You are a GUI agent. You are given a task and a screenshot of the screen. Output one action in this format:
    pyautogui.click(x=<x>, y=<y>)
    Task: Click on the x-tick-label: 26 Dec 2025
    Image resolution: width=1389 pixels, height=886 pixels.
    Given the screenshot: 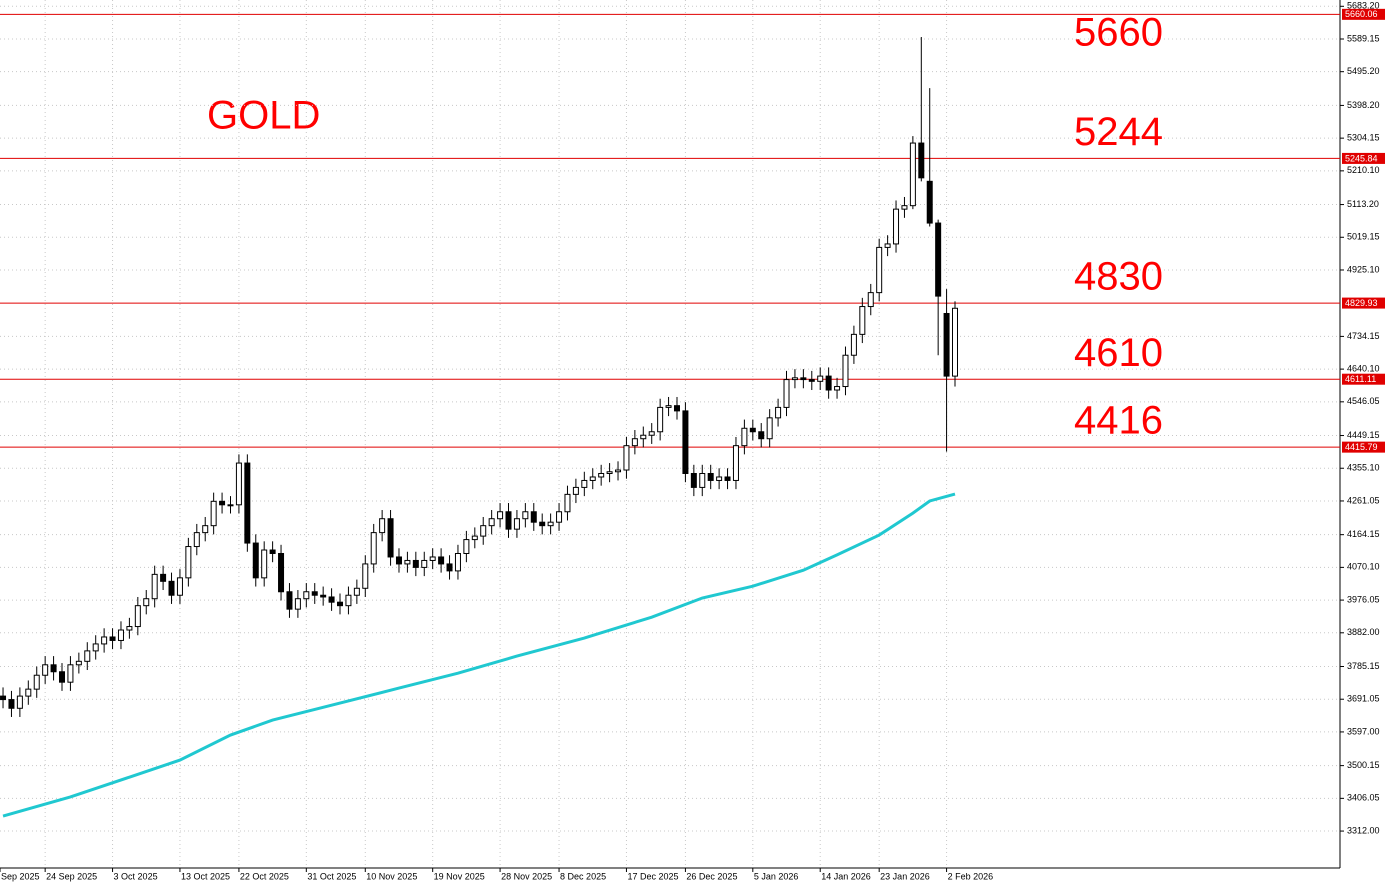 What is the action you would take?
    pyautogui.click(x=711, y=876)
    